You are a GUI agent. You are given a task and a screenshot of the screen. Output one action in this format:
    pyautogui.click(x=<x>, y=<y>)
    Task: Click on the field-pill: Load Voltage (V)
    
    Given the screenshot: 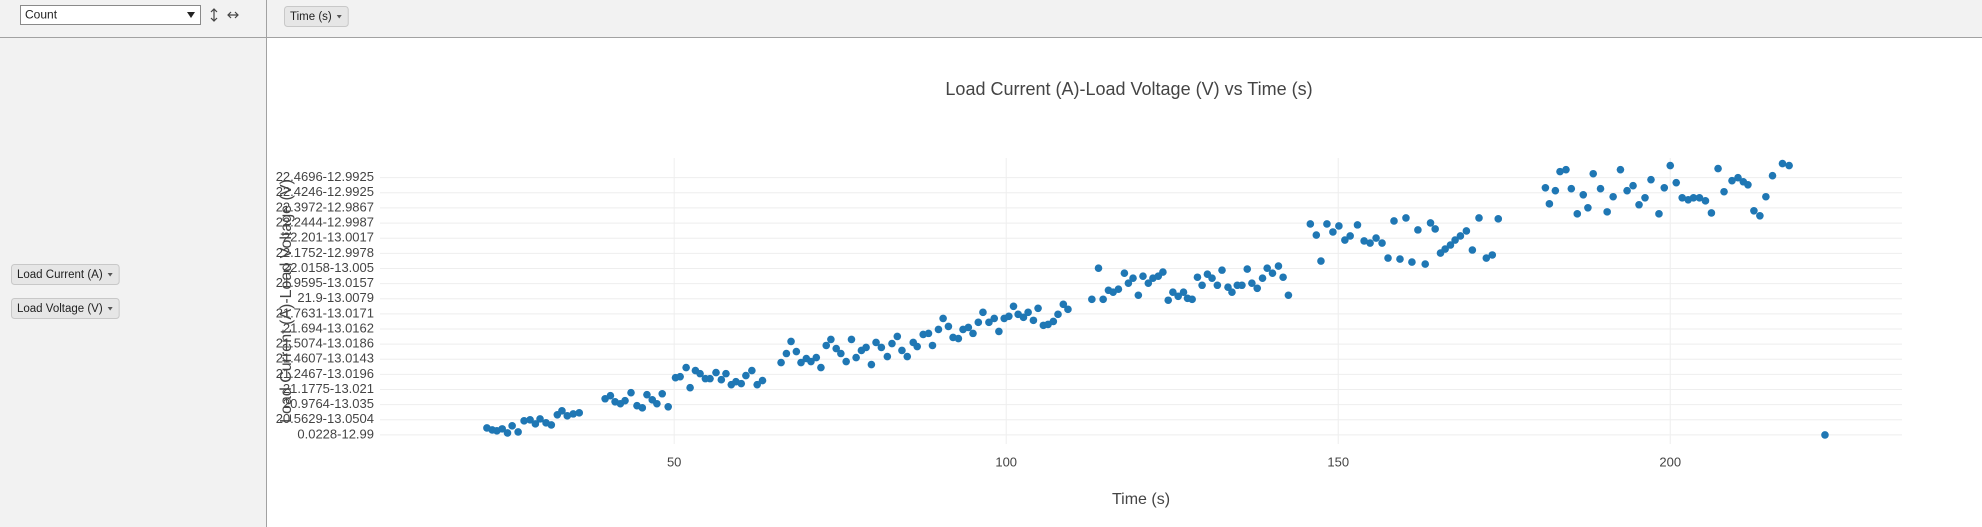 What is the action you would take?
    pyautogui.click(x=65, y=308)
    